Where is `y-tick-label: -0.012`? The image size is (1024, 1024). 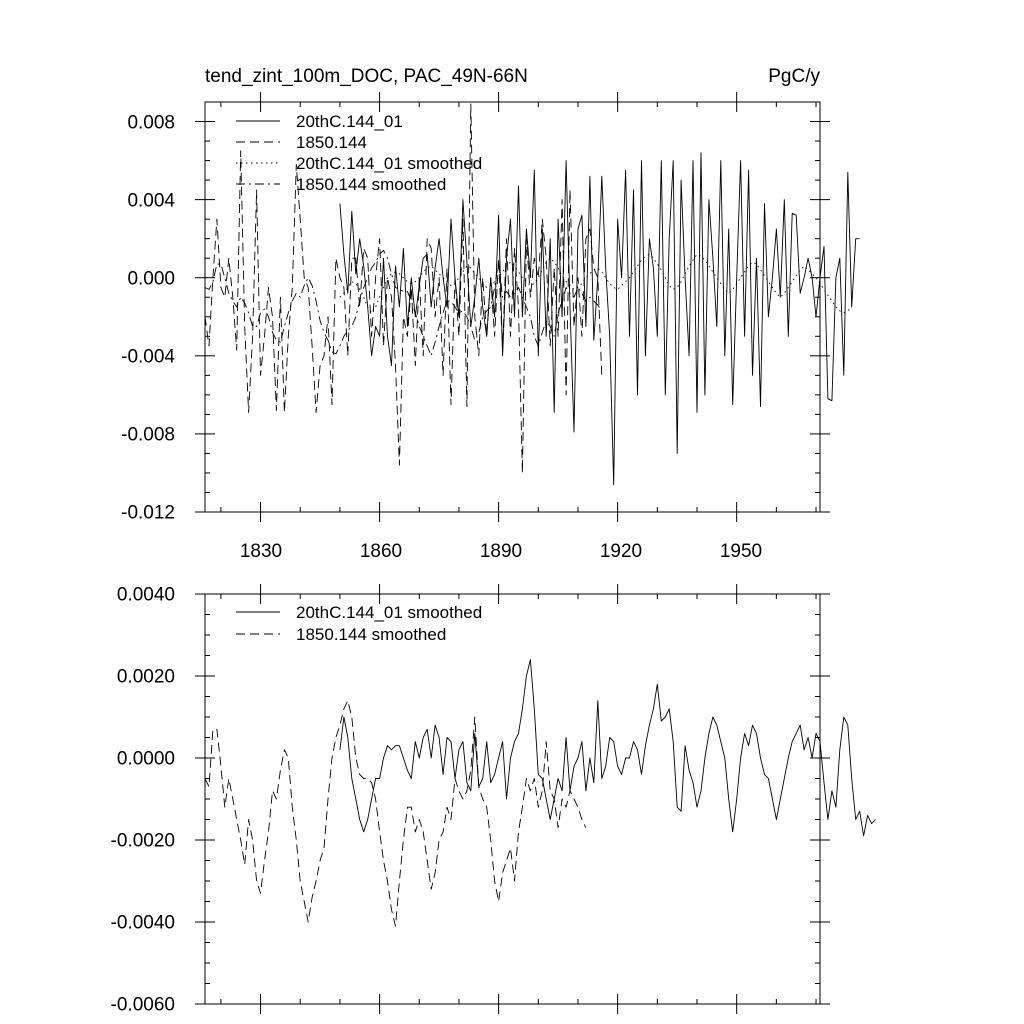
y-tick-label: -0.012 is located at coordinates (148, 513).